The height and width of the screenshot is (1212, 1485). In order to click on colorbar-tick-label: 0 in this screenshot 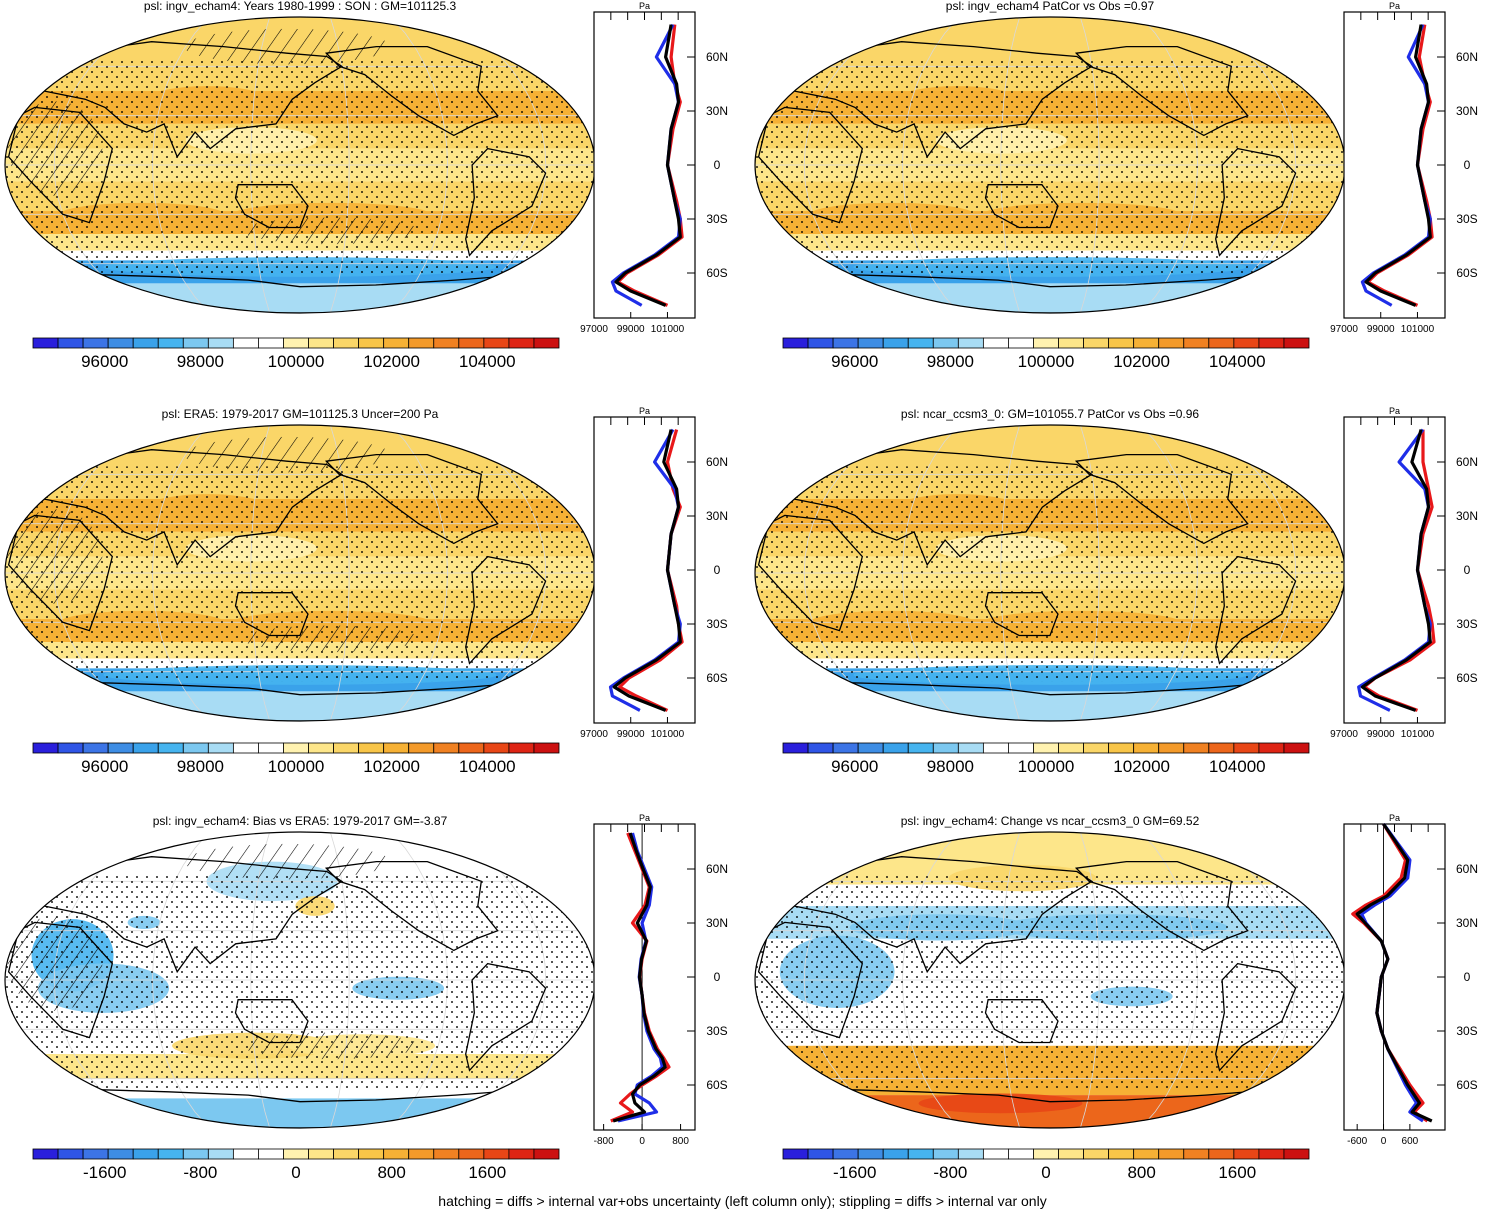, I will do `click(1045, 1172)`.